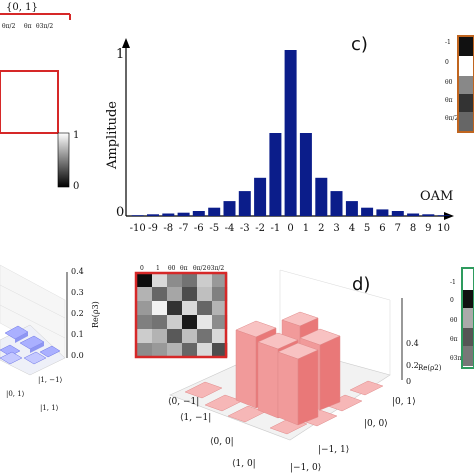 This screenshot has width=474, height=474. What do you see at coordinates (215, 268) in the screenshot?
I see `d-col-label: θ3π/2` at bounding box center [215, 268].